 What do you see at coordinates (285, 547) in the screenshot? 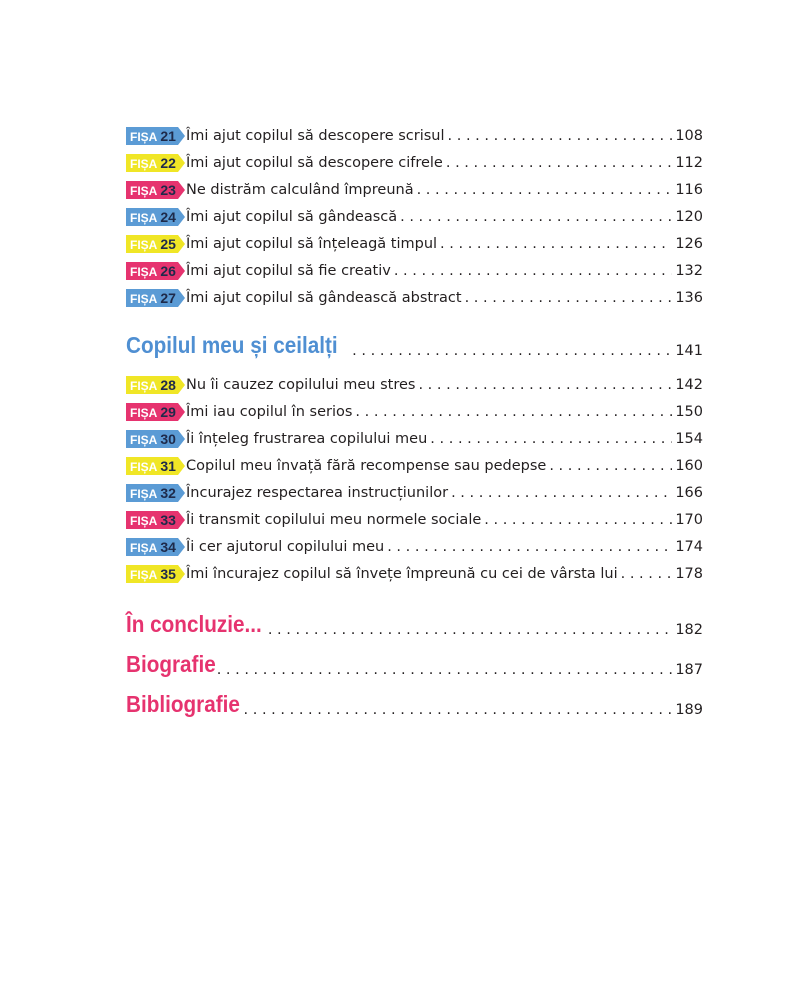
I see `entry-title: Îi cer ajutorul copilului meu` at bounding box center [285, 547].